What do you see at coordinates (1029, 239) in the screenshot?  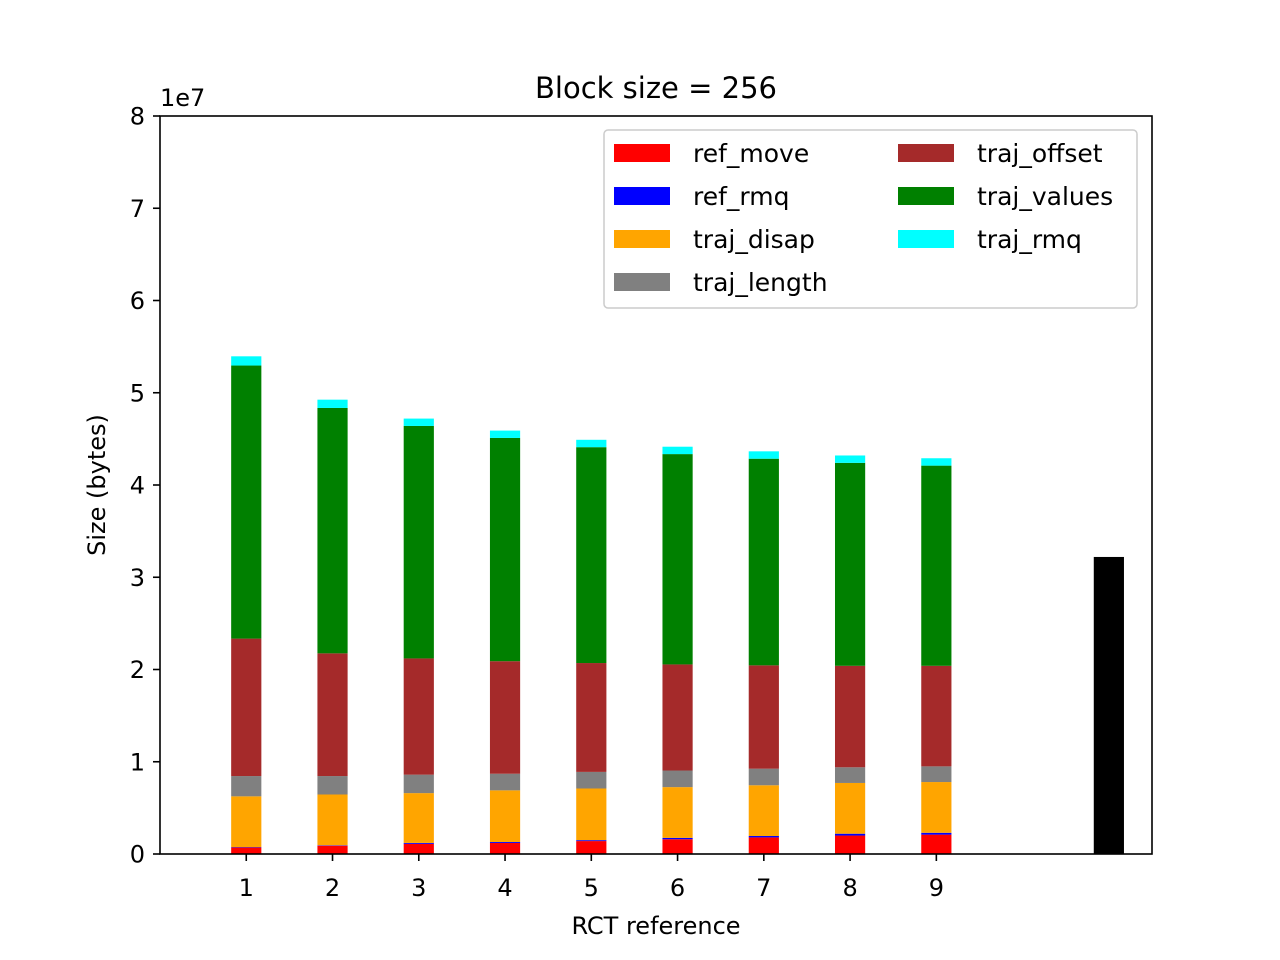 I see `legend-label-traj_rmq: traj_rmq` at bounding box center [1029, 239].